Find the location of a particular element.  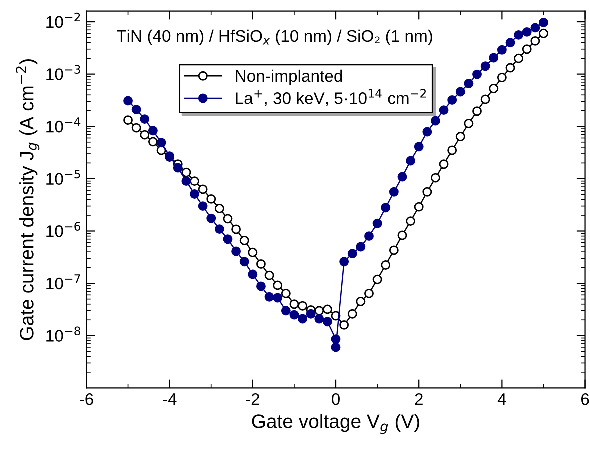

legend-label: Non-implanted is located at coordinates (289, 78).